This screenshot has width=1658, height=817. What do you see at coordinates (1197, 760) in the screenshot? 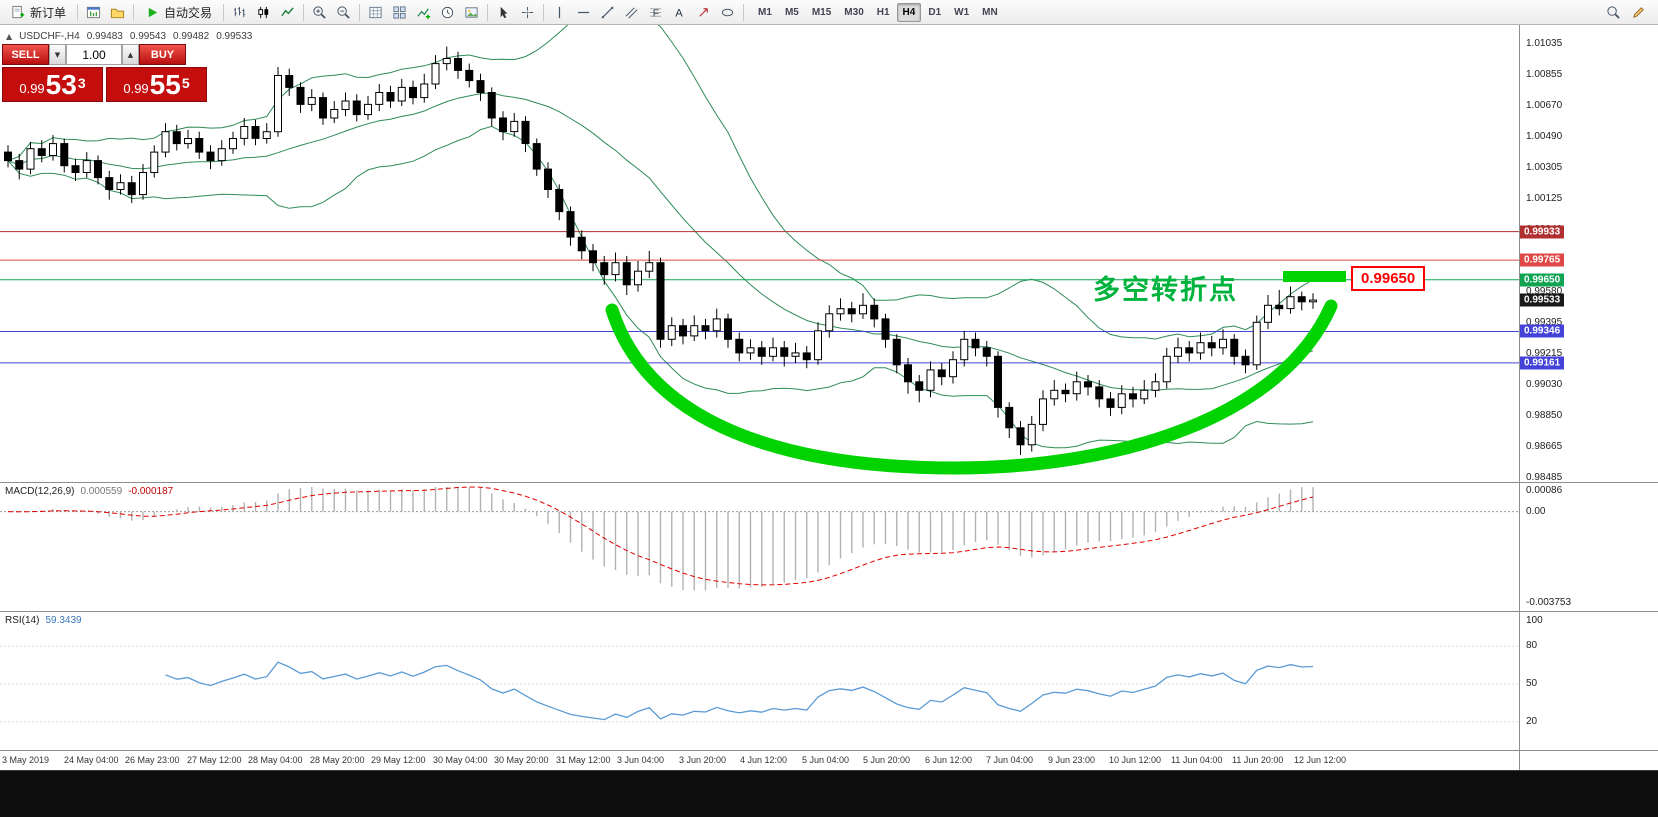
I see `time-tick: 11 Jun 04:00` at bounding box center [1197, 760].